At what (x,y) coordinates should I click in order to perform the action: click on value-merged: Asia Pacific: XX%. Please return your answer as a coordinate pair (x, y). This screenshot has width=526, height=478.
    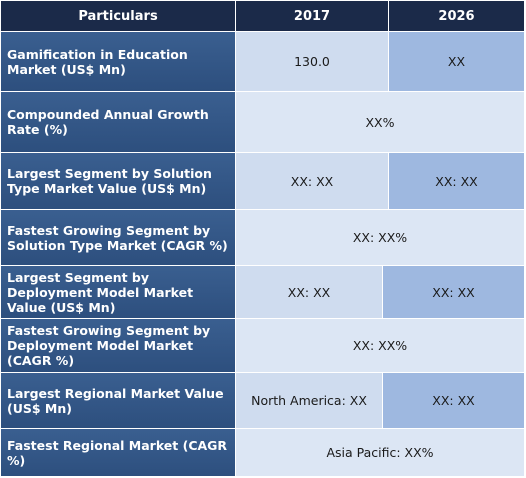
    Looking at the image, I should click on (380, 453).